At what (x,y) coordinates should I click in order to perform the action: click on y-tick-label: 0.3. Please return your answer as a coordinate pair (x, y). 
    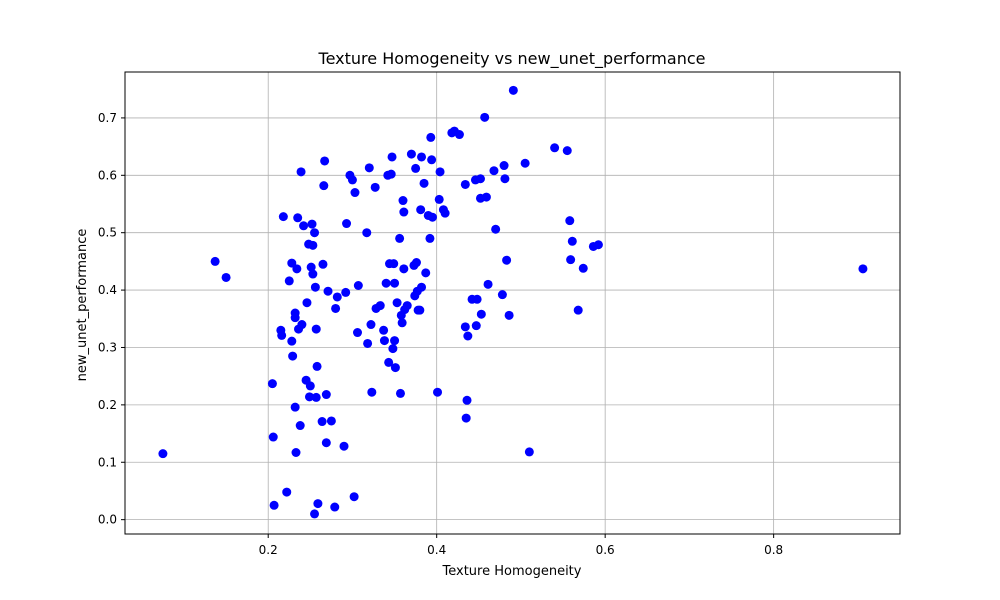
    Looking at the image, I should click on (107, 347).